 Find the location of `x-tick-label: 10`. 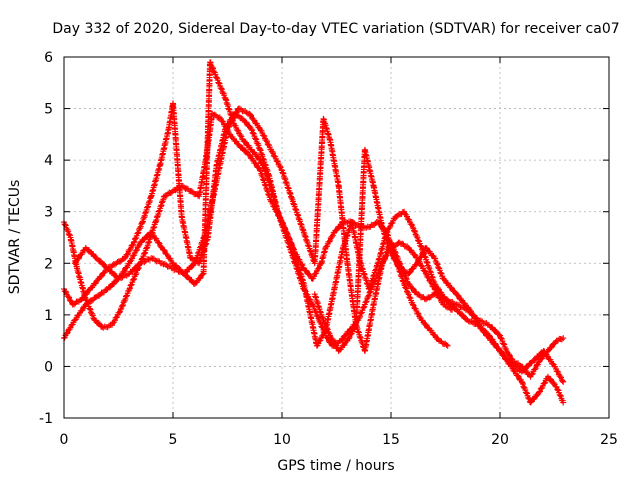

x-tick-label: 10 is located at coordinates (282, 440).